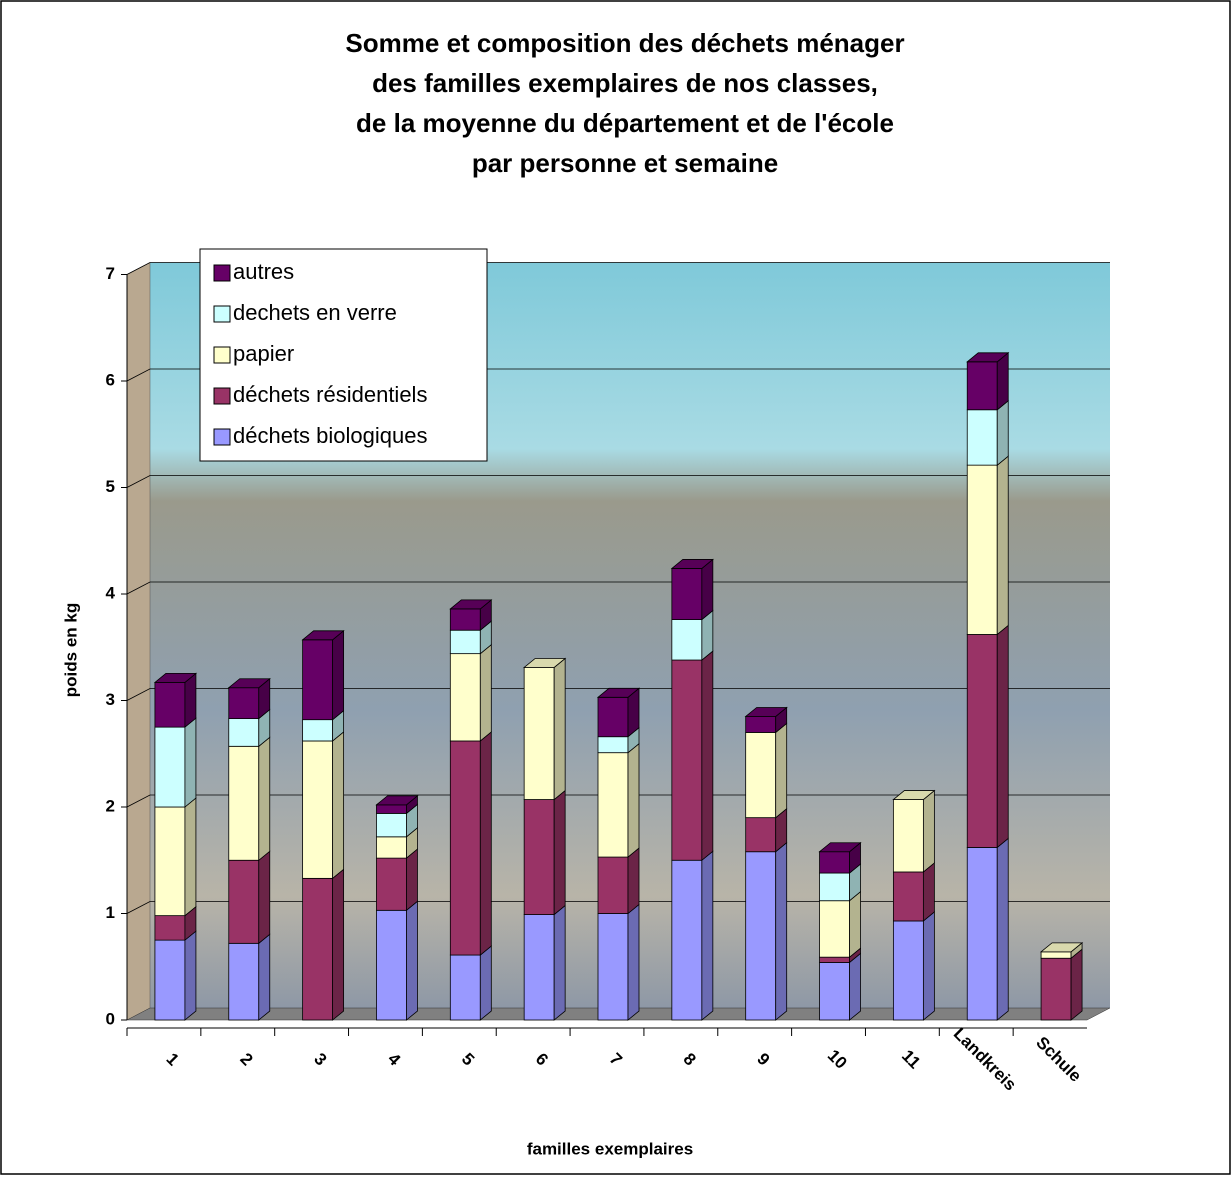 Image resolution: width=1232 pixels, height=1181 pixels. I want to click on legend-box, so click(343, 355).